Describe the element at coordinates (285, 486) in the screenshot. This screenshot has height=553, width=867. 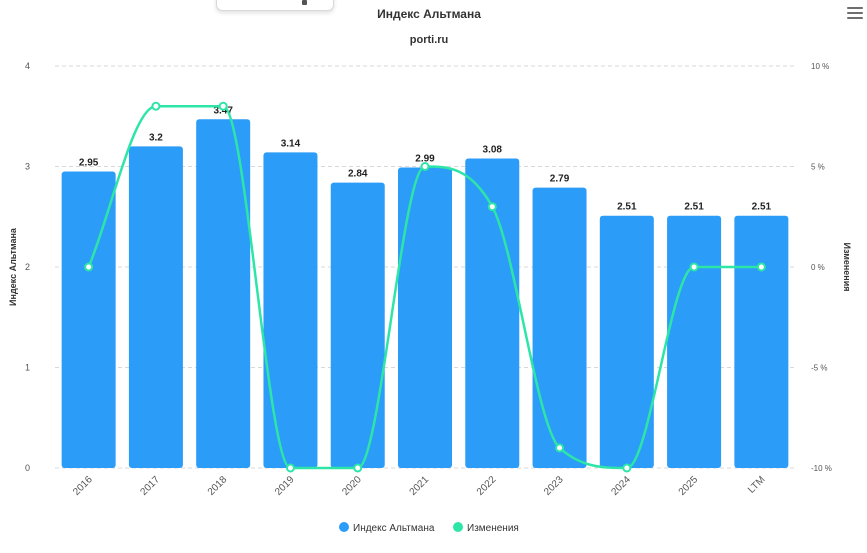
I see `x-tick-label: 2019` at that location.